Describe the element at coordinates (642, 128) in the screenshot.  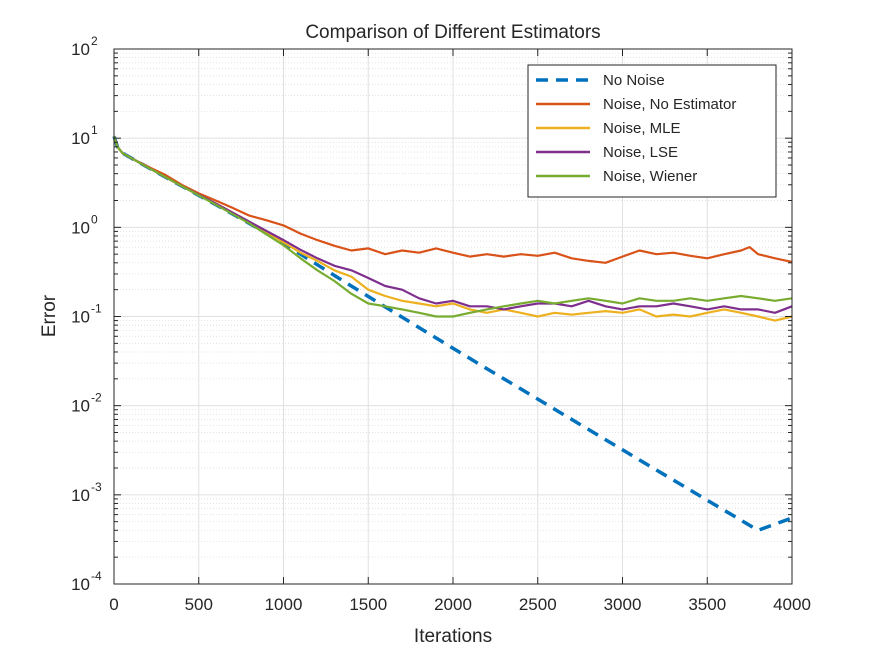
I see `legend-label-3: Noise, MLE` at that location.